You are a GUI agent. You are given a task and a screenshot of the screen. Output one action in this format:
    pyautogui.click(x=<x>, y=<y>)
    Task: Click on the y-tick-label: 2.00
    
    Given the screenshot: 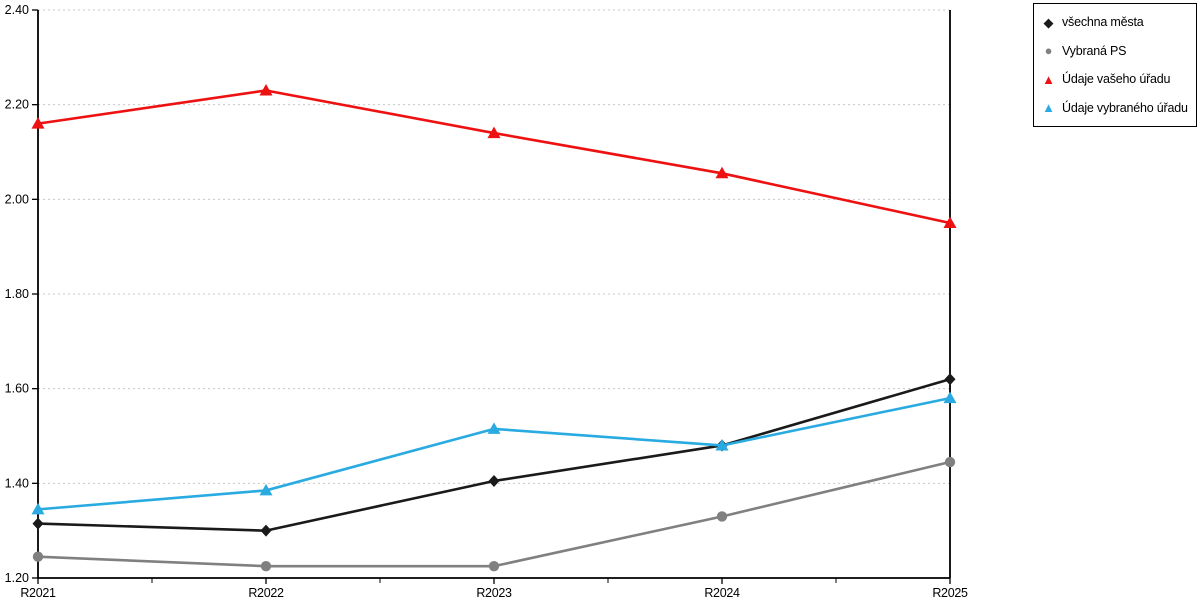 What is the action you would take?
    pyautogui.click(x=17, y=199)
    